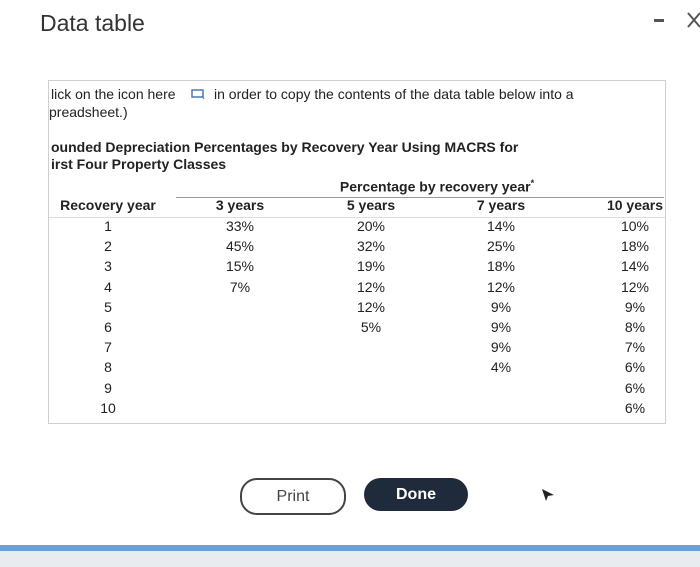 This screenshot has width=700, height=567. What do you see at coordinates (113, 94) in the screenshot?
I see `instruction-text: lick on the icon here` at bounding box center [113, 94].